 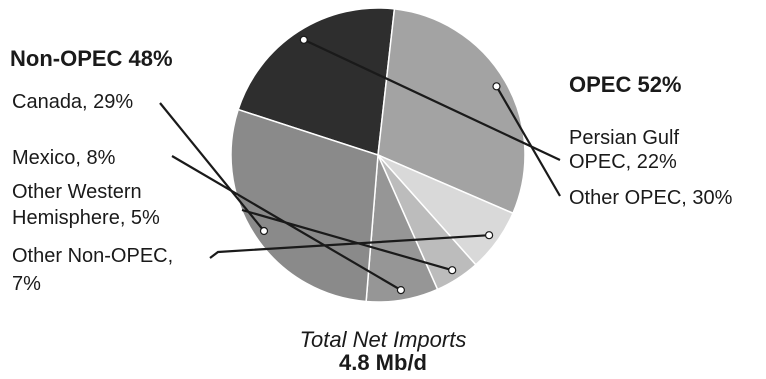 I want to click on slice-label-persian-gulf-line-2: OPEC, 22%, so click(x=623, y=162).